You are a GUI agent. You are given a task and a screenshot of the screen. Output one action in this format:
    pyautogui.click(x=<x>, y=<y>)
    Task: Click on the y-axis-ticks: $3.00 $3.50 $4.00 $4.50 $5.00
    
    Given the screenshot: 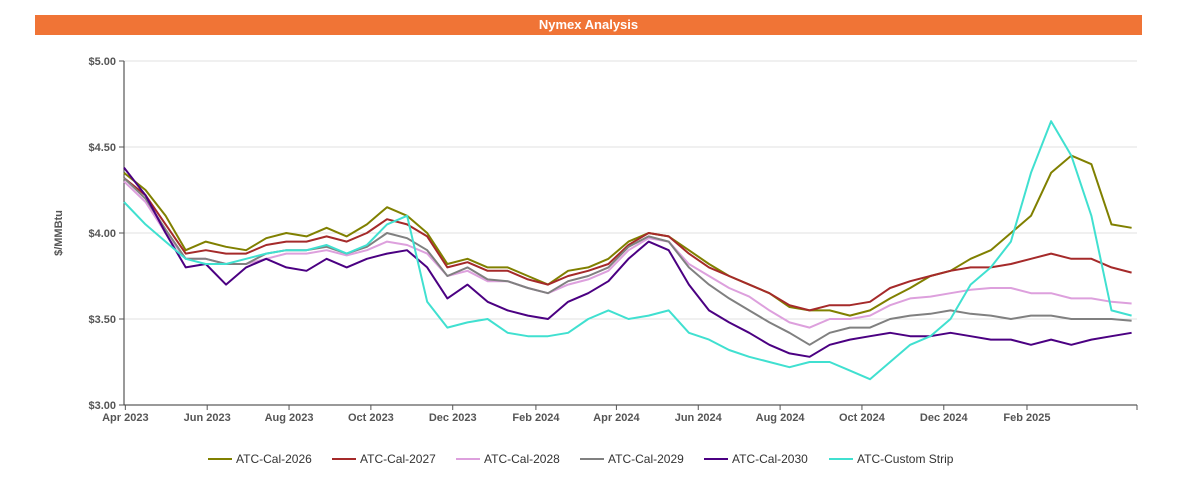 What is the action you would take?
    pyautogui.click(x=106, y=234)
    